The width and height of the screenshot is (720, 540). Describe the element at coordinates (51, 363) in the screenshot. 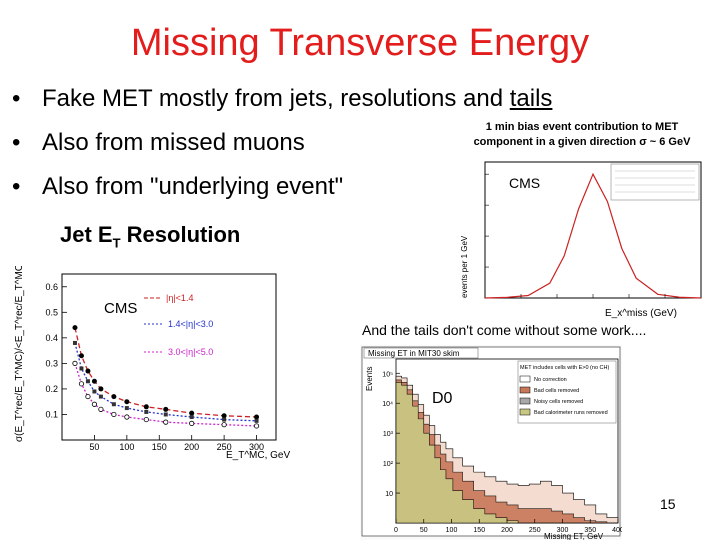

I see `figure2-ytick-label: 0.3` at that location.